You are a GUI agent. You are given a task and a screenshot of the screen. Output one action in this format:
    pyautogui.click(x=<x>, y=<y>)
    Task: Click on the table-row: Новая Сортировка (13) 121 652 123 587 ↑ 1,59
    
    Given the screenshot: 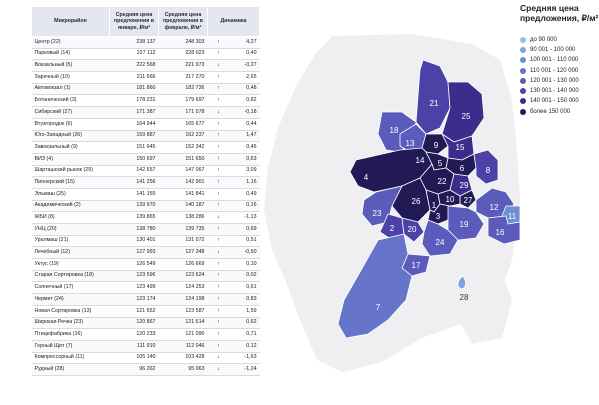 What is the action you would take?
    pyautogui.click(x=145, y=311)
    